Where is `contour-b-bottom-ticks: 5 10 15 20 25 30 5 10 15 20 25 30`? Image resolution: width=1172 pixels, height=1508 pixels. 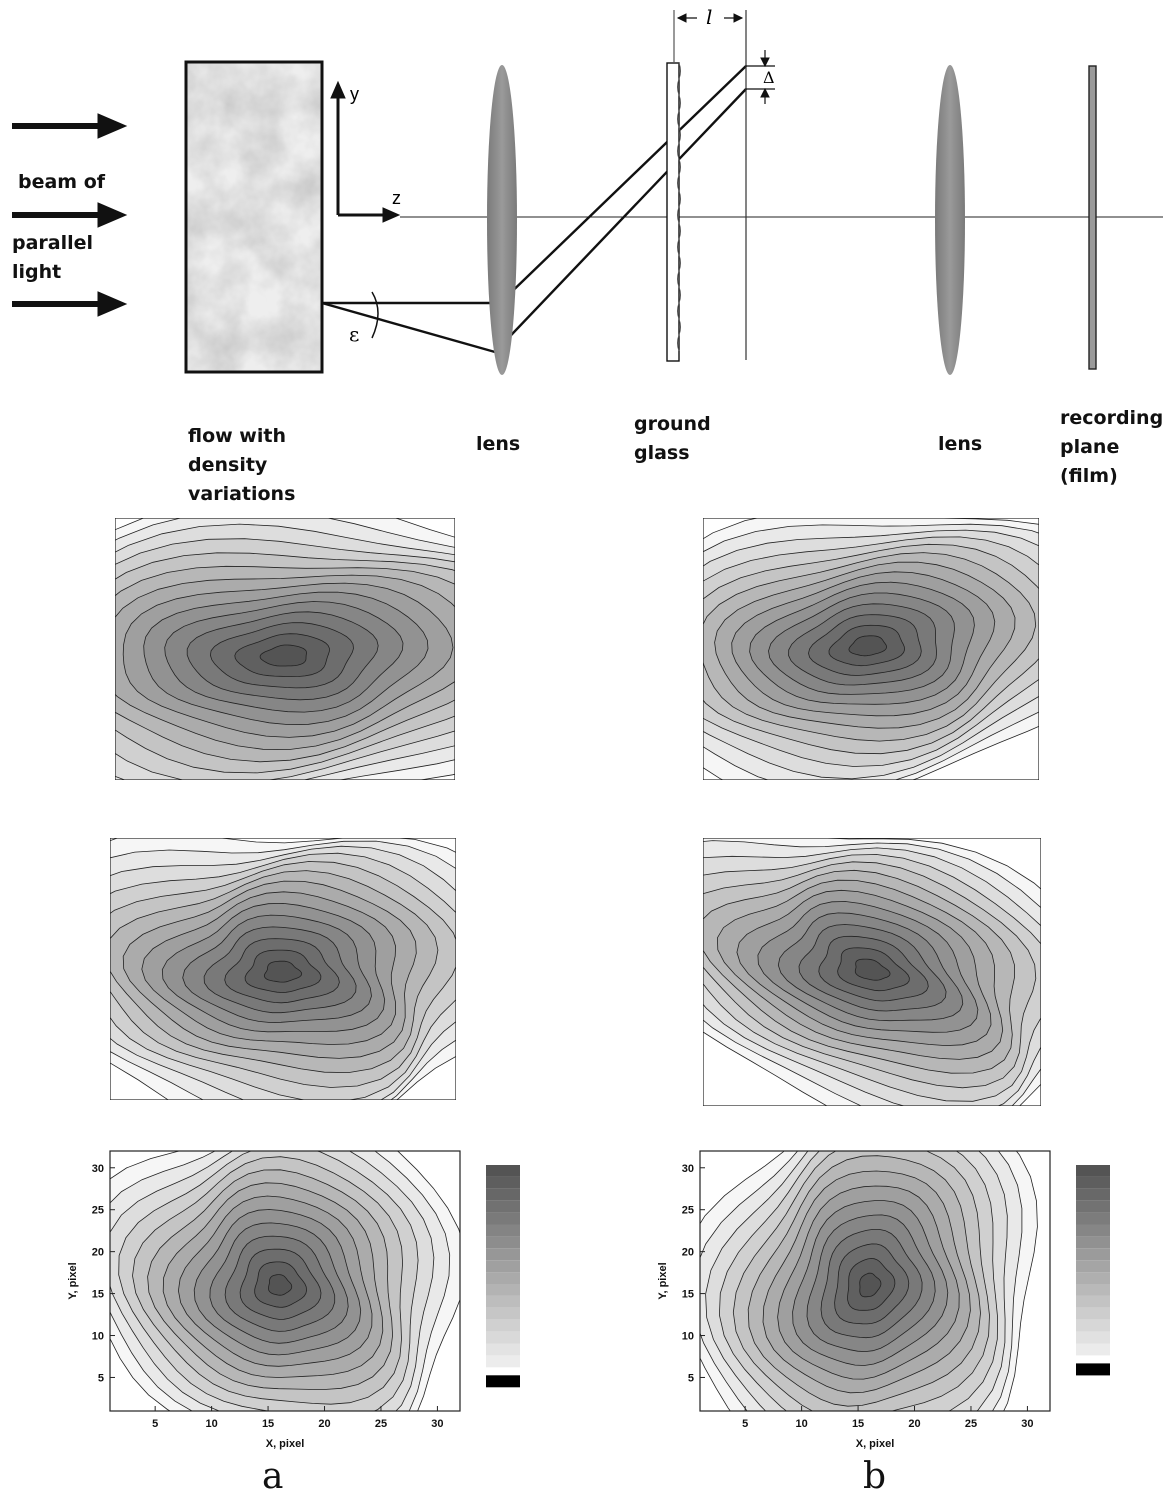 contour-b-bottom-ticks: 5 10 15 20 25 30 5 10 15 20 25 30 is located at coordinates (858, 1296).